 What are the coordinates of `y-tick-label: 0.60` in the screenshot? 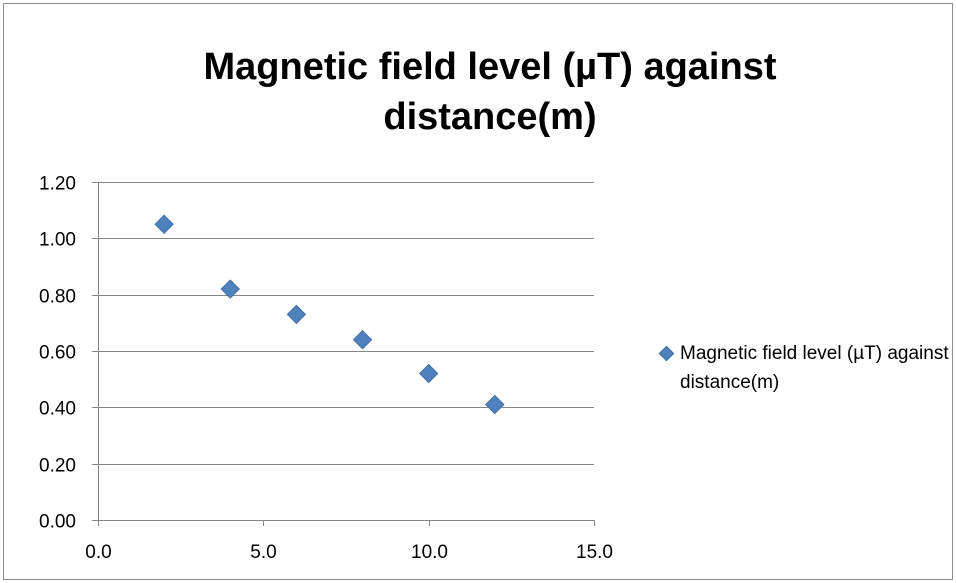 It's located at (57, 353).